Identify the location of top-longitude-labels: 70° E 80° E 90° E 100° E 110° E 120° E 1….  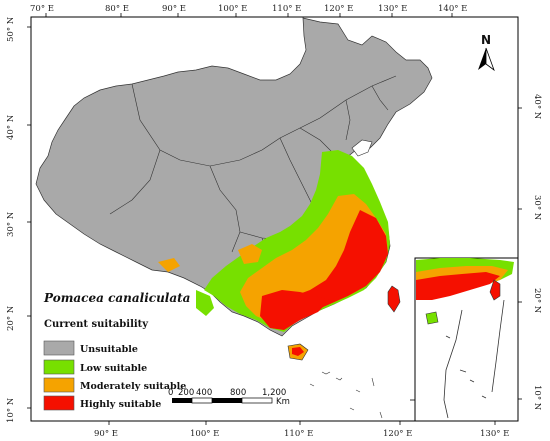
(248, 9).